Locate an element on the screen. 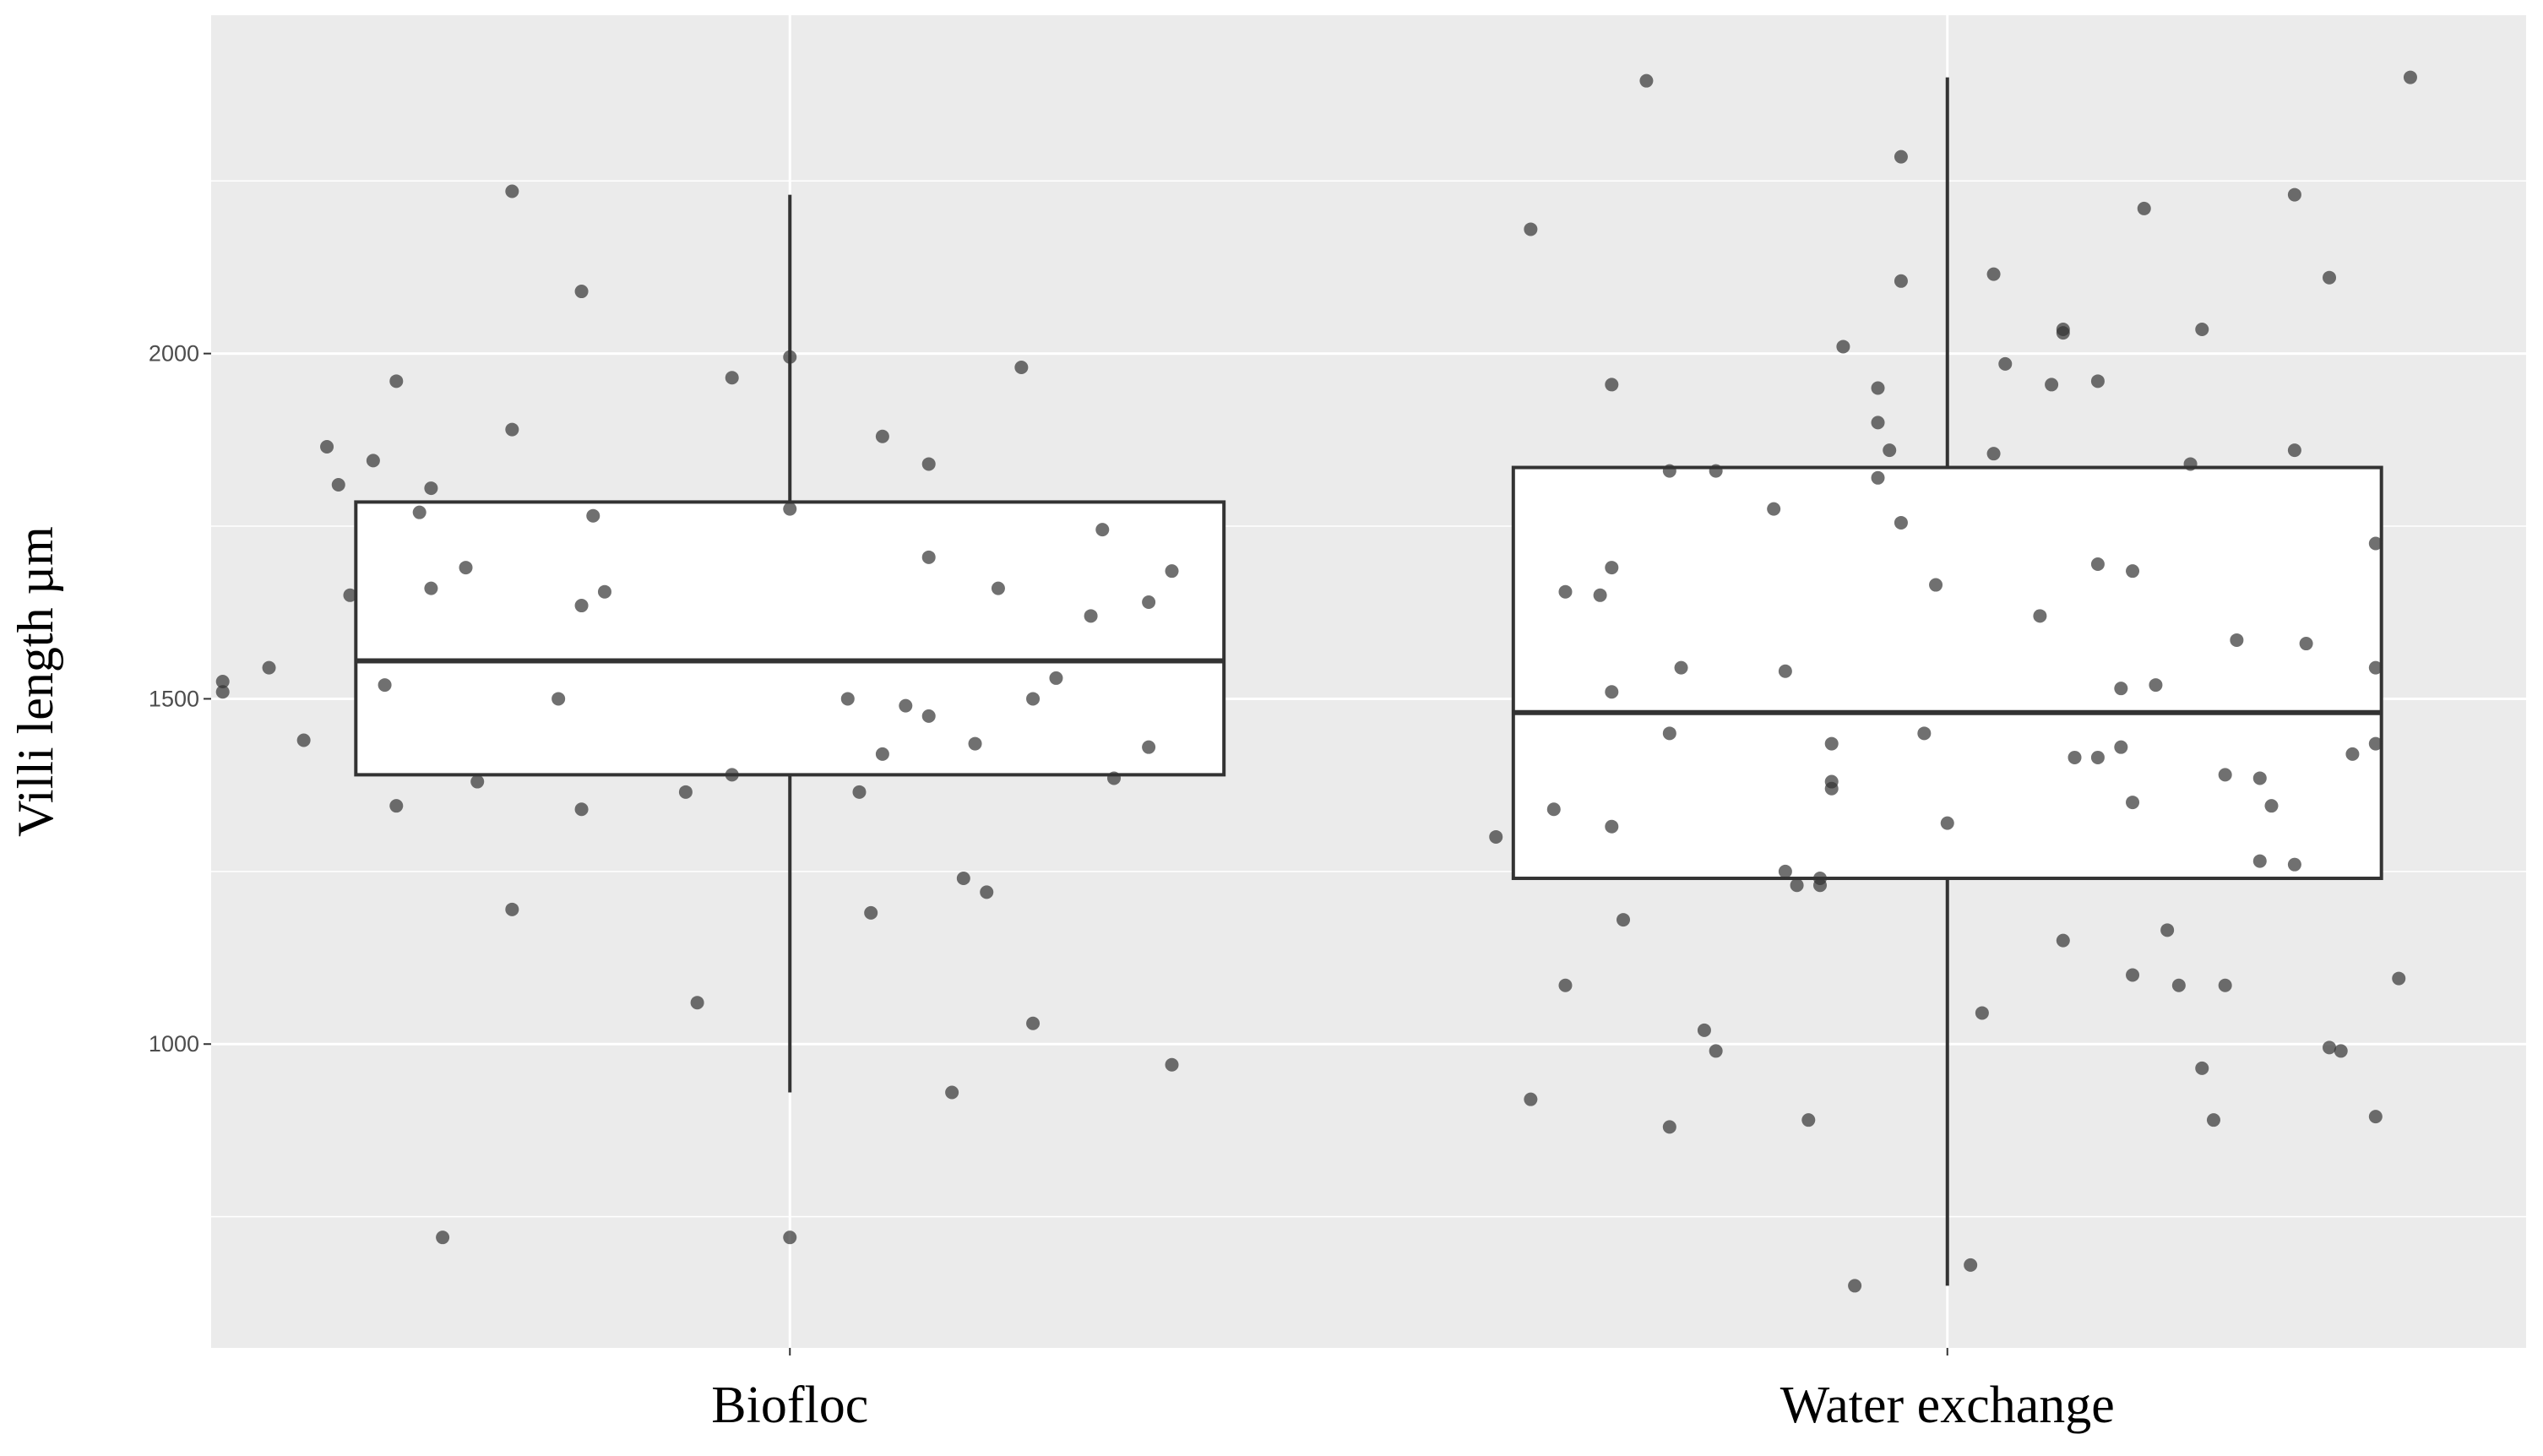 This screenshot has width=2543, height=1456. x-axis-ticks: Biofloc Water exchange is located at coordinates (1413, 1391).